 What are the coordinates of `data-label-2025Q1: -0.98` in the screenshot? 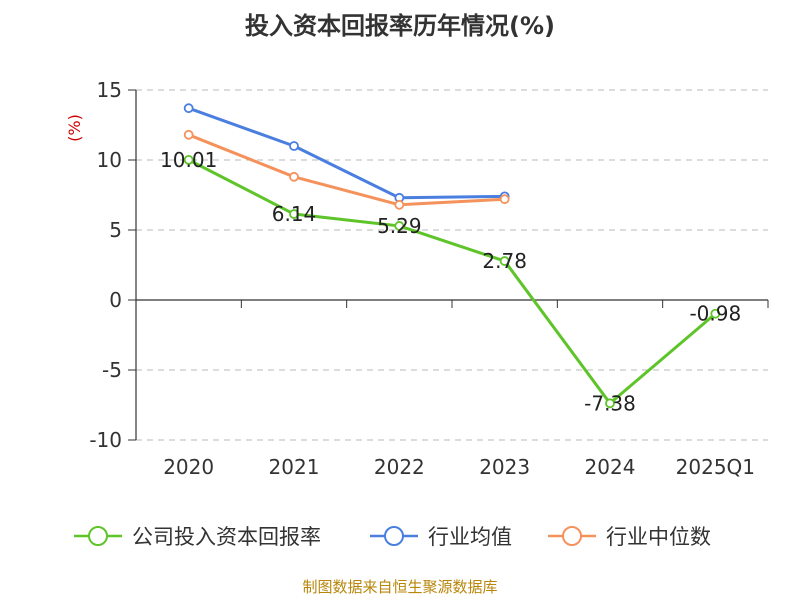 It's located at (715, 314).